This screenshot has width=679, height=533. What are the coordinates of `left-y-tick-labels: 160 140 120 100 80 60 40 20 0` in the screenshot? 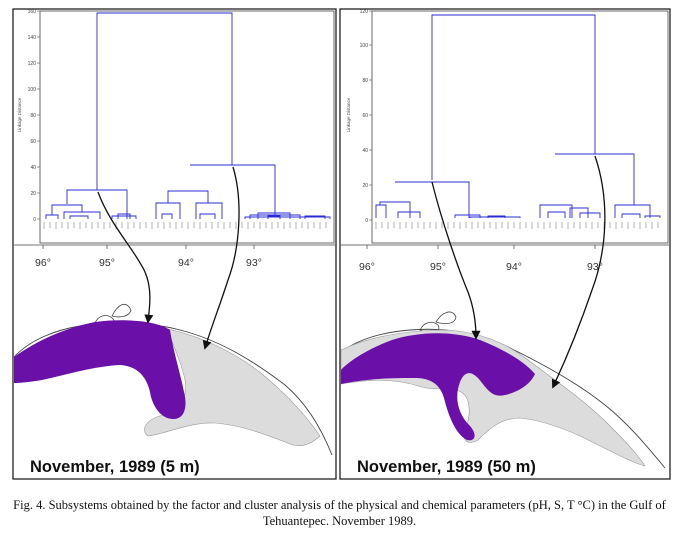 It's located at (32, 116).